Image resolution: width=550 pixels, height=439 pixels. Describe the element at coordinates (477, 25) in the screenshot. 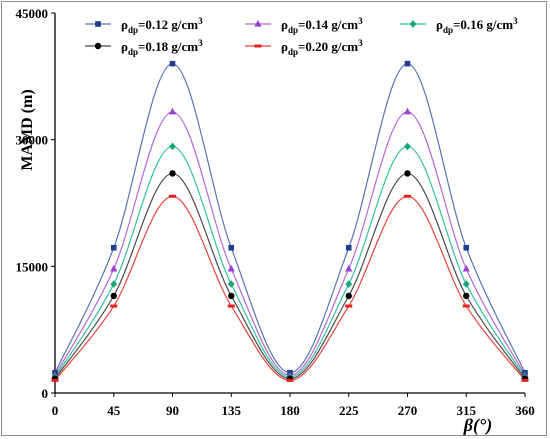

I see `legend-label-3: ρdp=0.16 g/cm3` at that location.